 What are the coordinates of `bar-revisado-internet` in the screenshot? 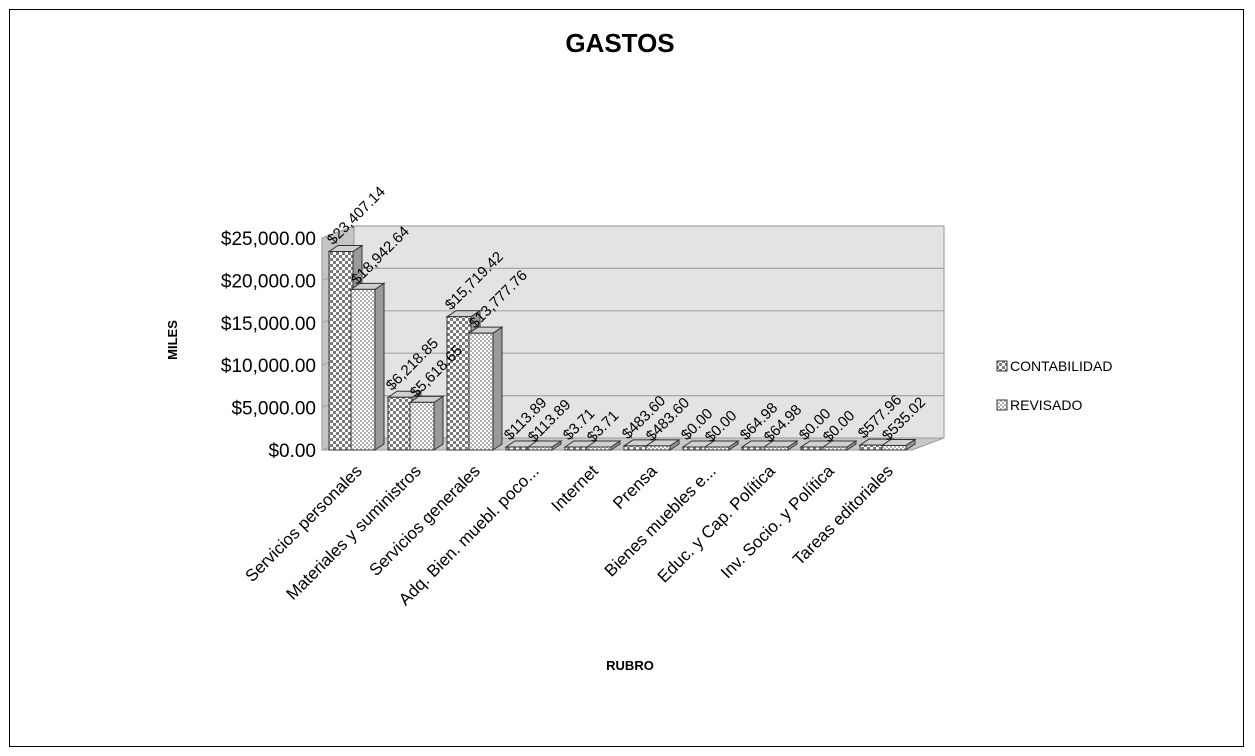 It's located at (603, 445).